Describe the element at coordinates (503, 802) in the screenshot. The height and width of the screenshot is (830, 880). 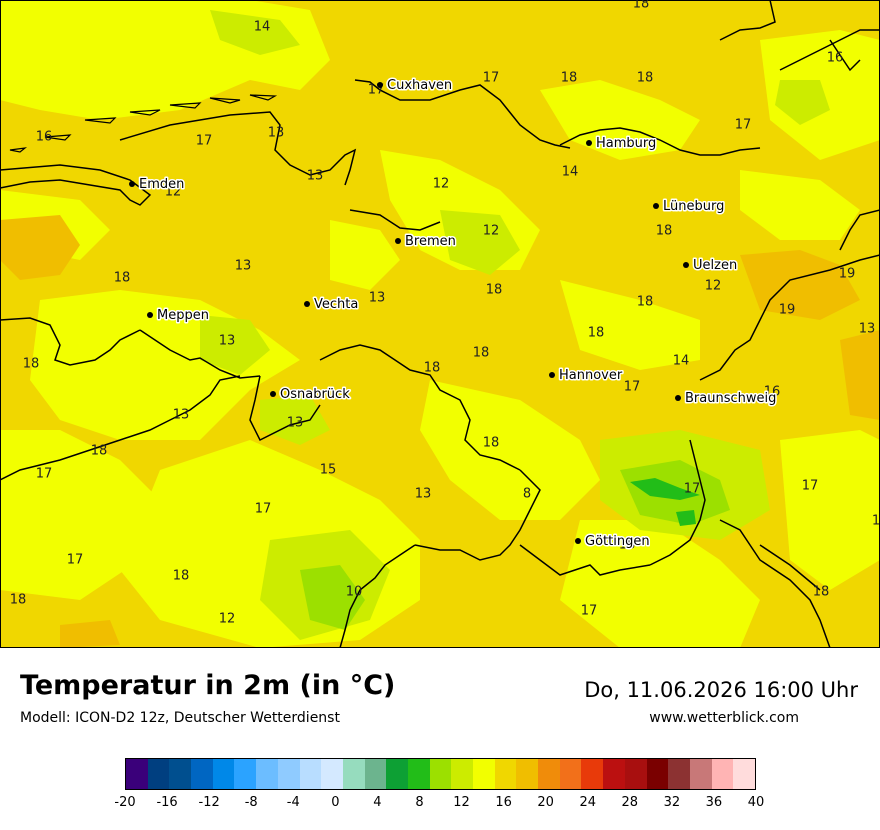
I see `scale-tick-label: 16` at that location.